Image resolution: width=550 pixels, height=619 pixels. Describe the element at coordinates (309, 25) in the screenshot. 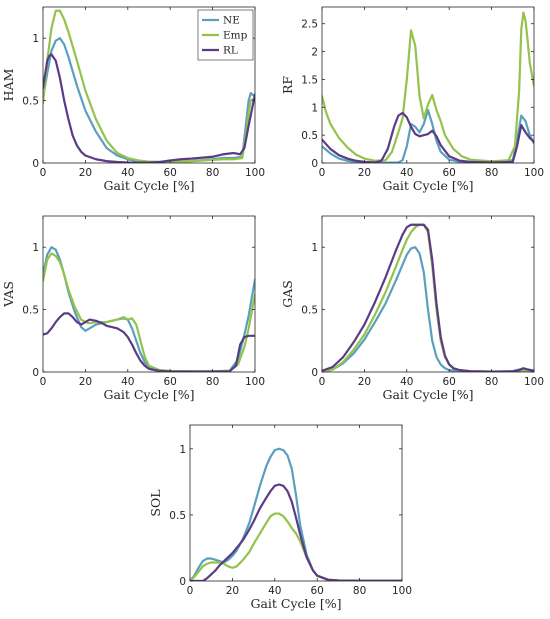

I see `y-tick-label: 2.5` at that location.